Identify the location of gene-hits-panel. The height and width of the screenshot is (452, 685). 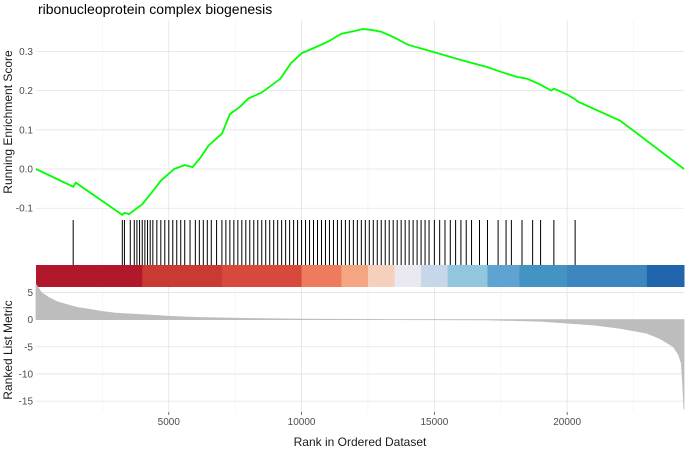
(360, 253).